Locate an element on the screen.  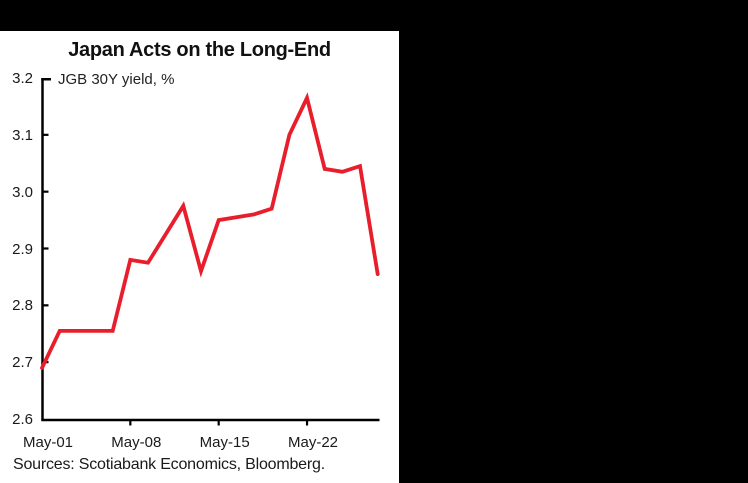
y-axis-tick-label: 2.7 is located at coordinates (22, 363).